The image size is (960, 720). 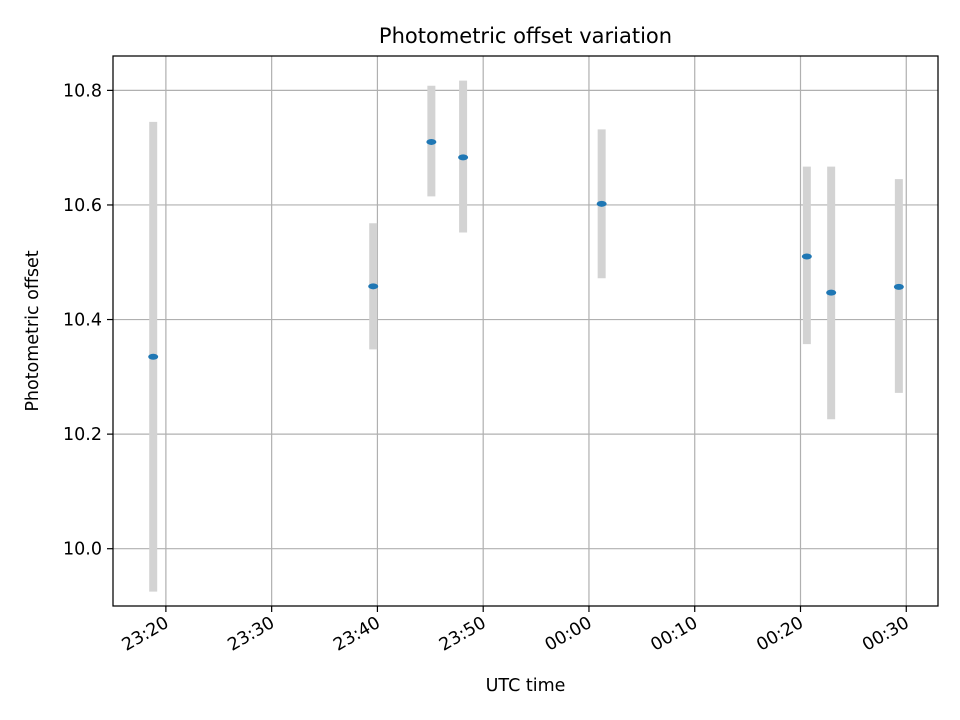 What do you see at coordinates (82, 435) in the screenshot?
I see `y-tick-label: 10.2` at bounding box center [82, 435].